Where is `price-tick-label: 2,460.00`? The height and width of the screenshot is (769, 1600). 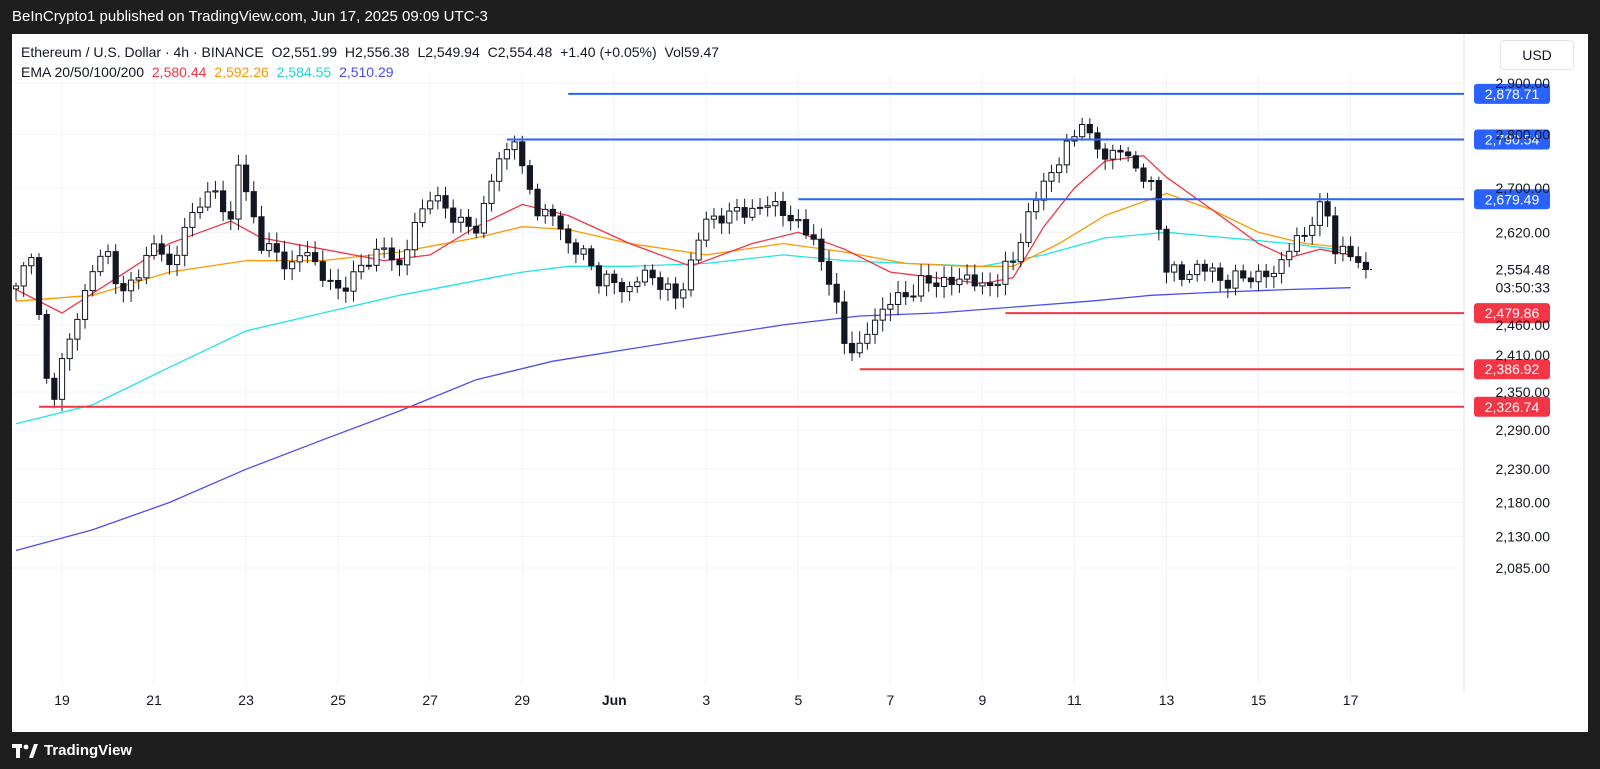 price-tick-label: 2,460.00 is located at coordinates (1523, 325).